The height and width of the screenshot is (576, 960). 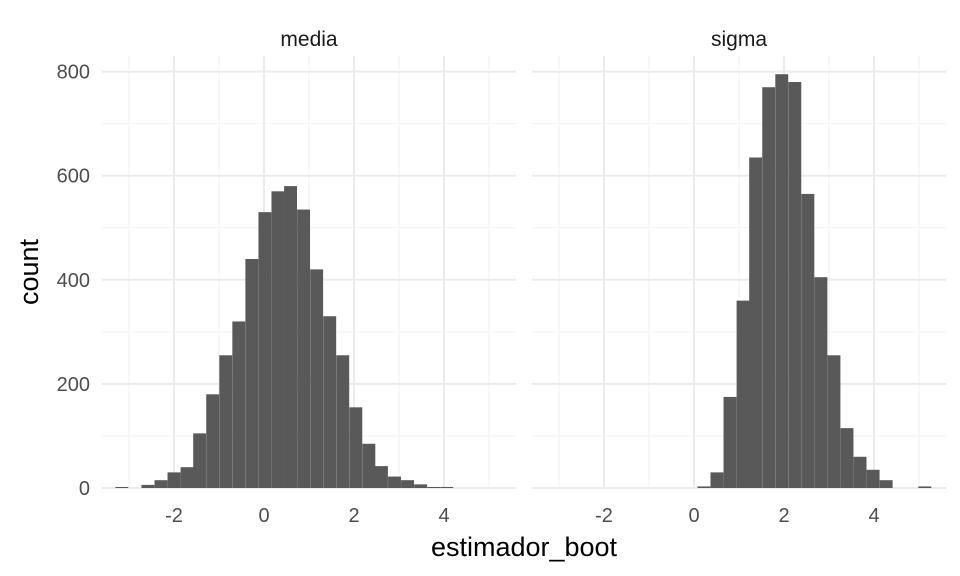 I want to click on y-tick-label: 0, so click(x=84, y=489).